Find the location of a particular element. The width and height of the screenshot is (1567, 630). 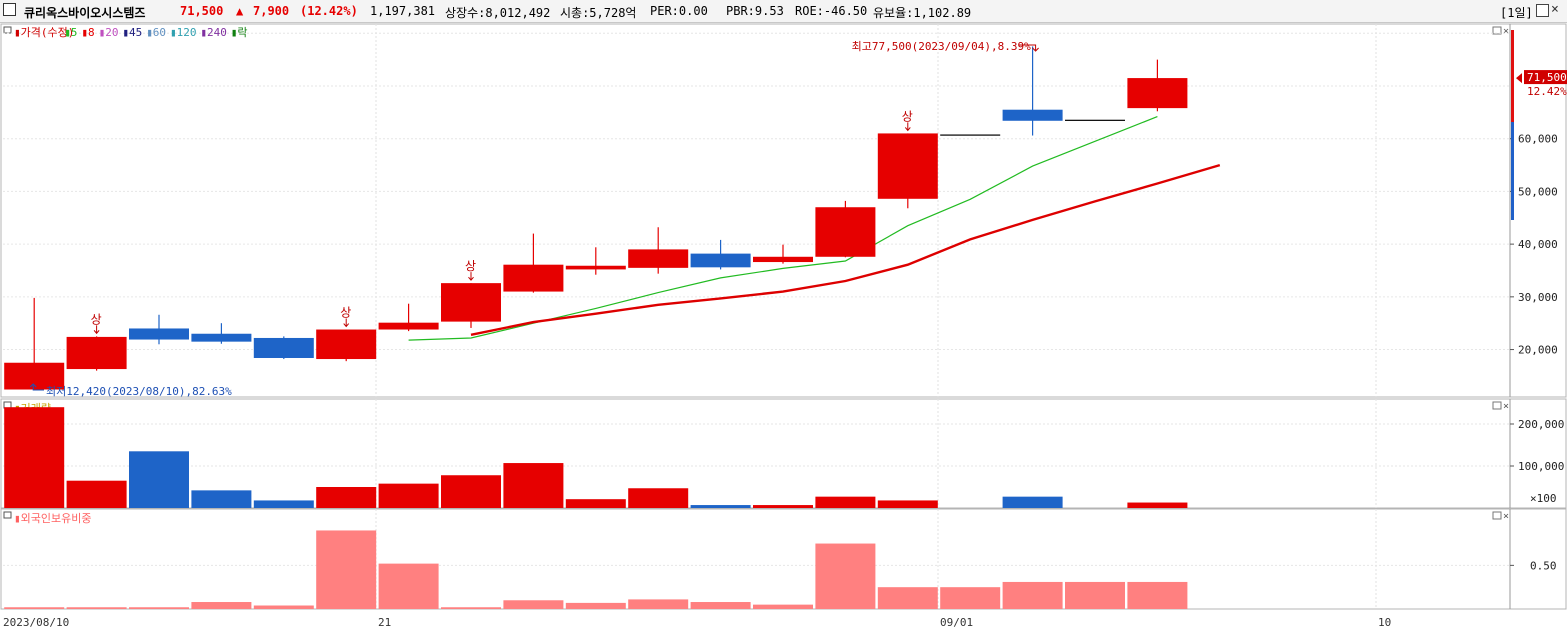

close-icon: × is located at coordinates (1555, 9).